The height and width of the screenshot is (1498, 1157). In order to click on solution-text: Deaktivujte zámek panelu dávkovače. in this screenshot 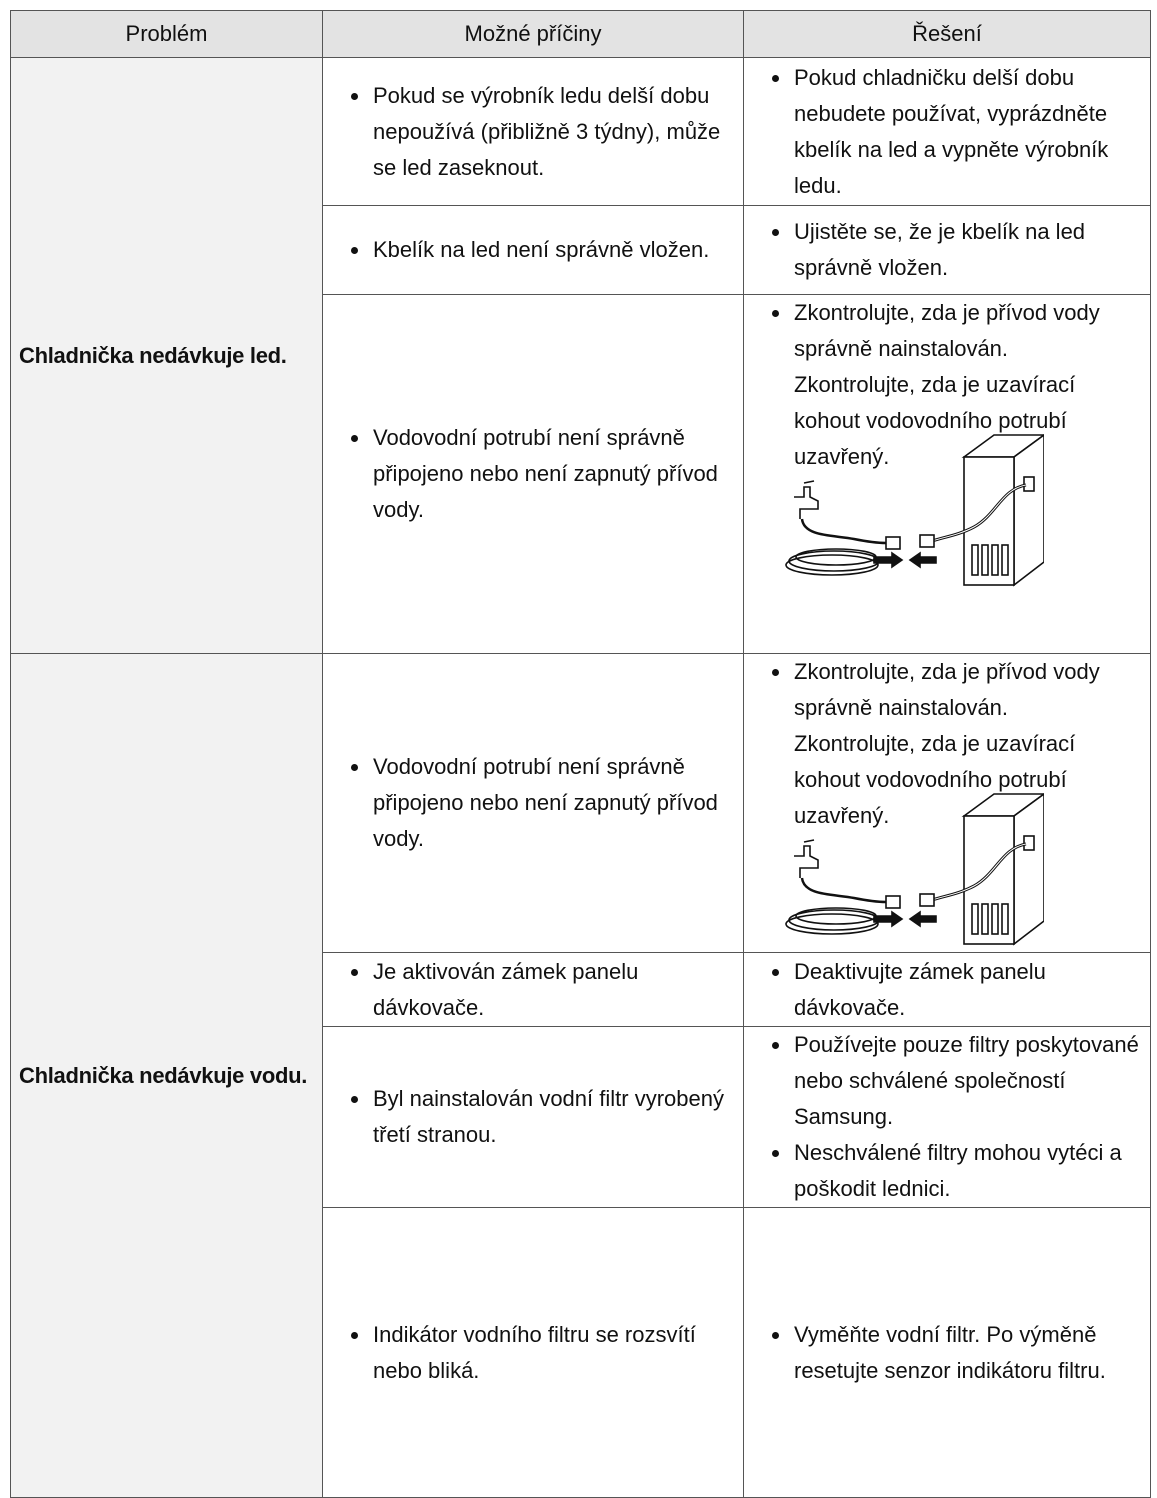, I will do `click(920, 989)`.